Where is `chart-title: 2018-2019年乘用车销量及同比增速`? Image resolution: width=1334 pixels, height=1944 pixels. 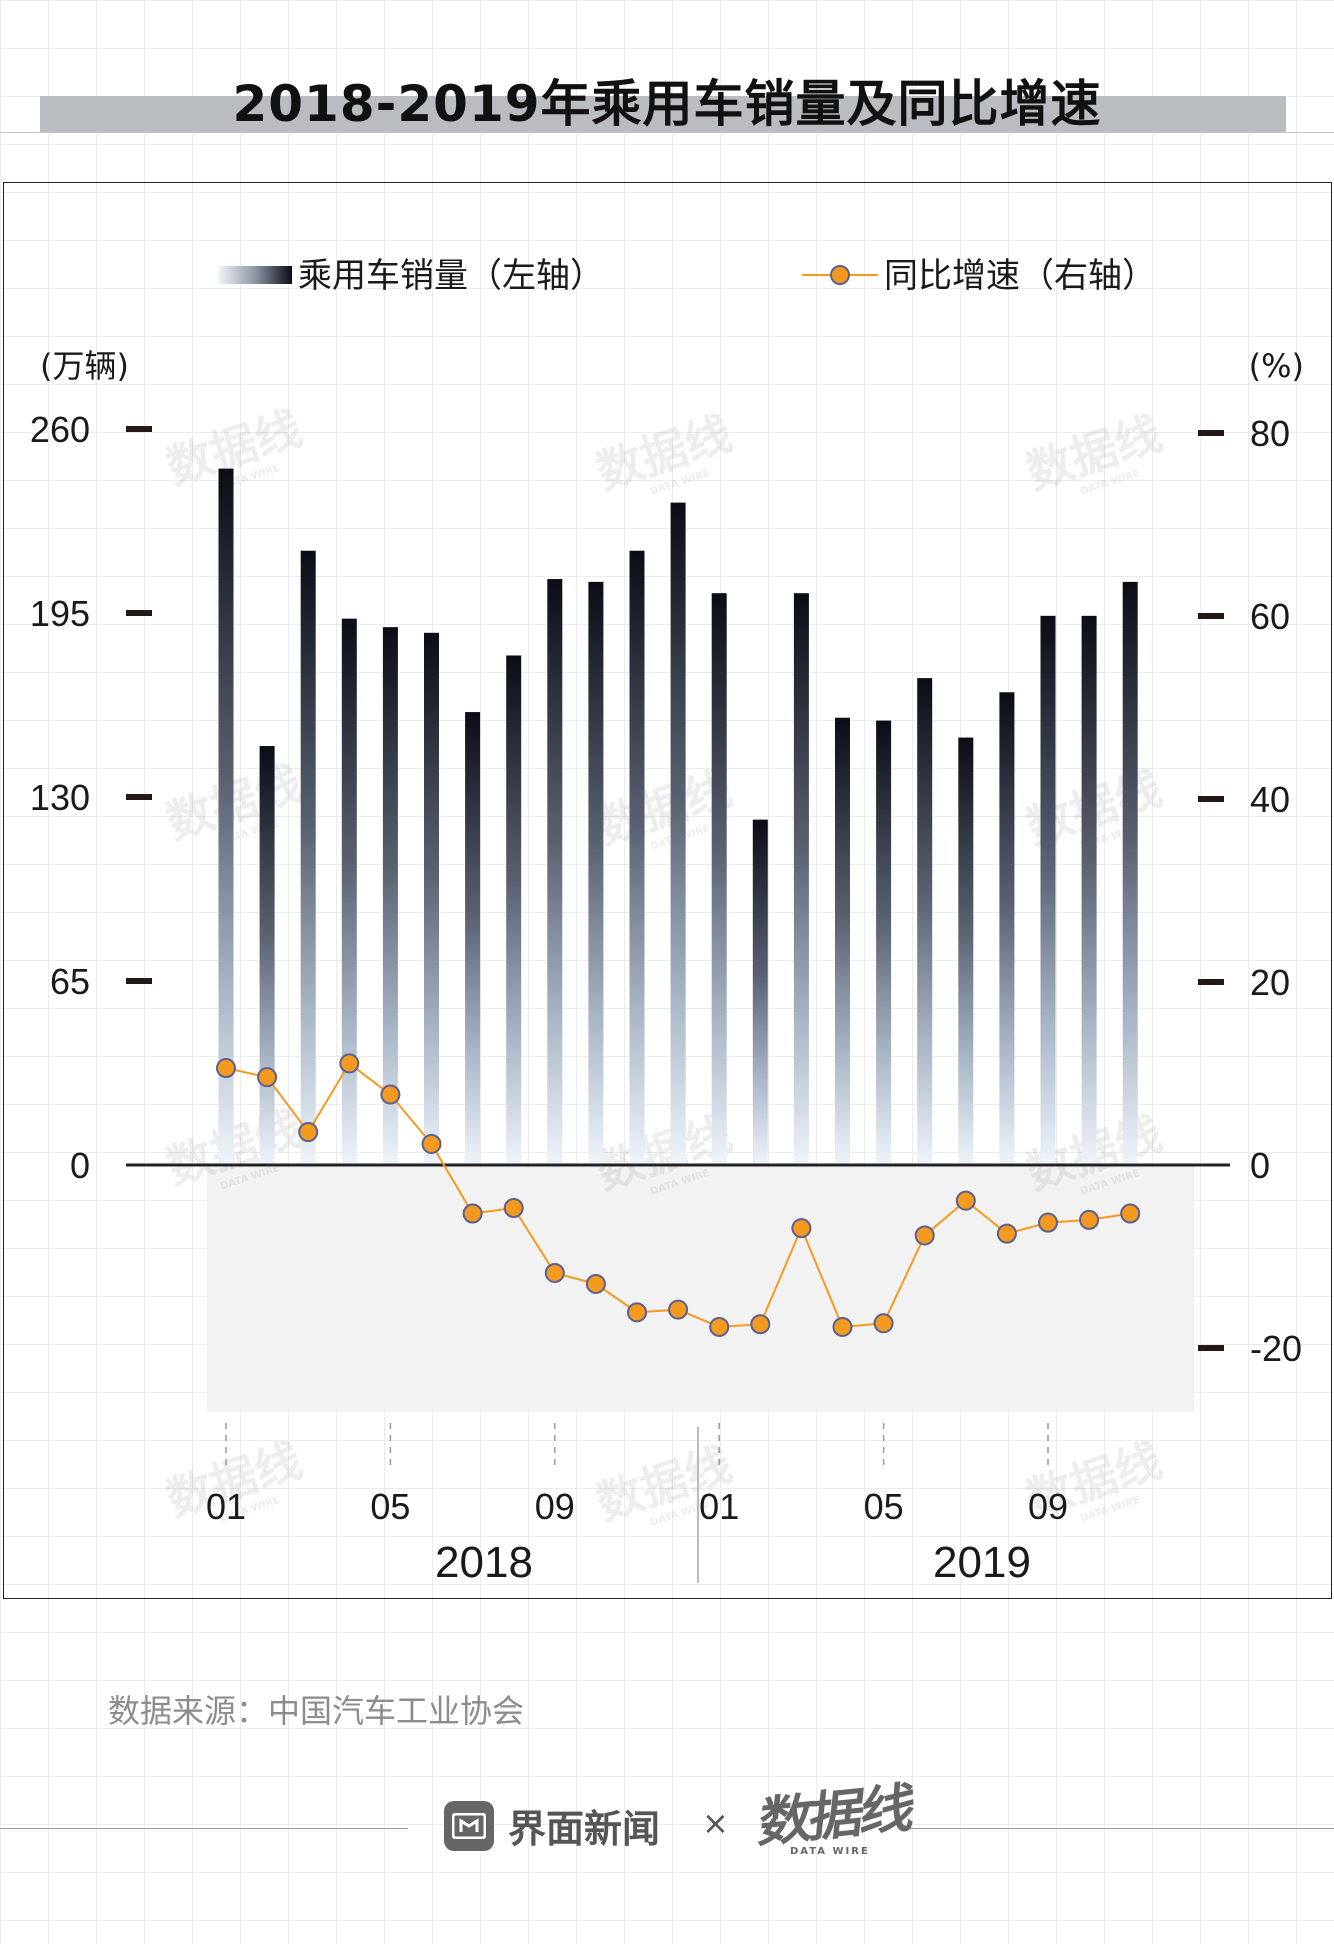 chart-title: 2018-2019年乘用车销量及同比增速 is located at coordinates (667, 104).